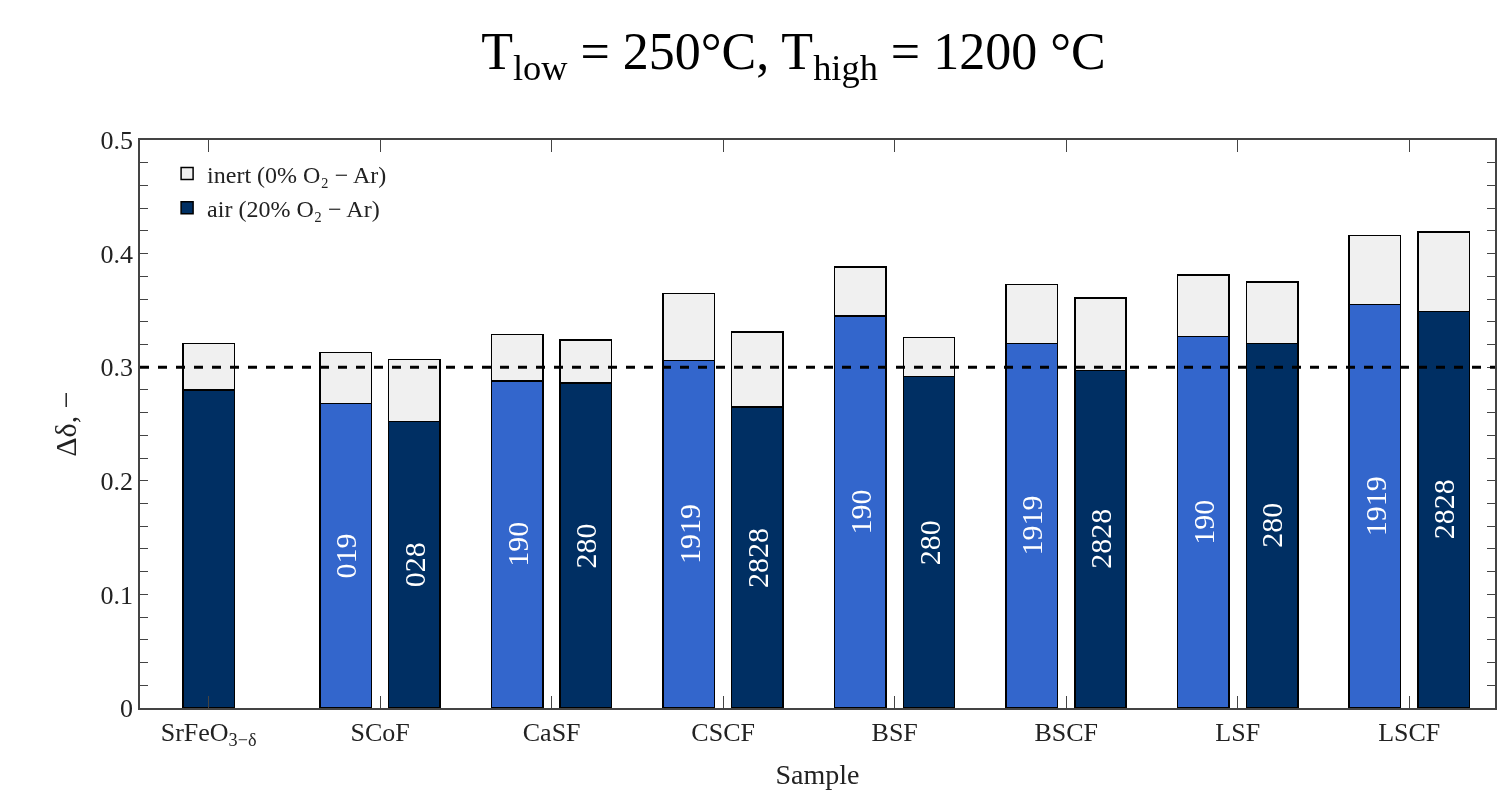  Describe the element at coordinates (723, 732) in the screenshot. I see `x-tick-label: CSCF` at that location.